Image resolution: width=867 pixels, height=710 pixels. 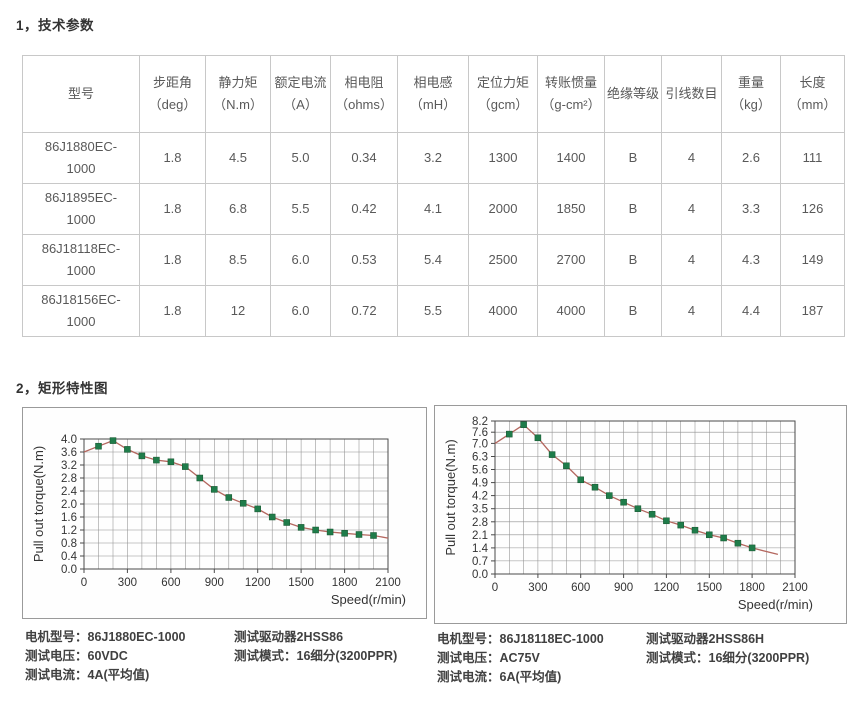 I want to click on svg-text: 7.6, so click(x=480, y=433).